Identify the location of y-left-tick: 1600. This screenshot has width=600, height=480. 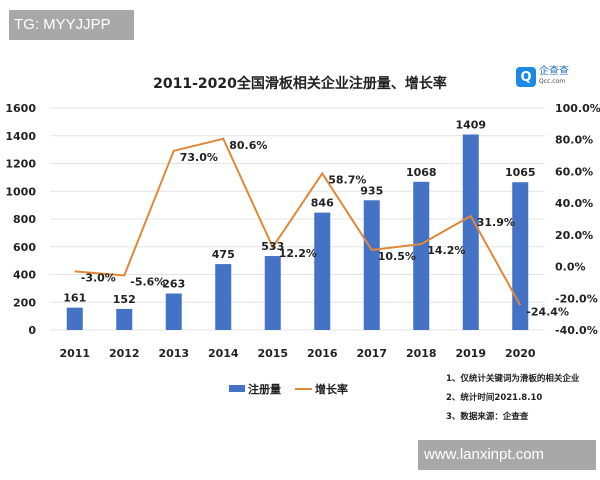
(20, 108).